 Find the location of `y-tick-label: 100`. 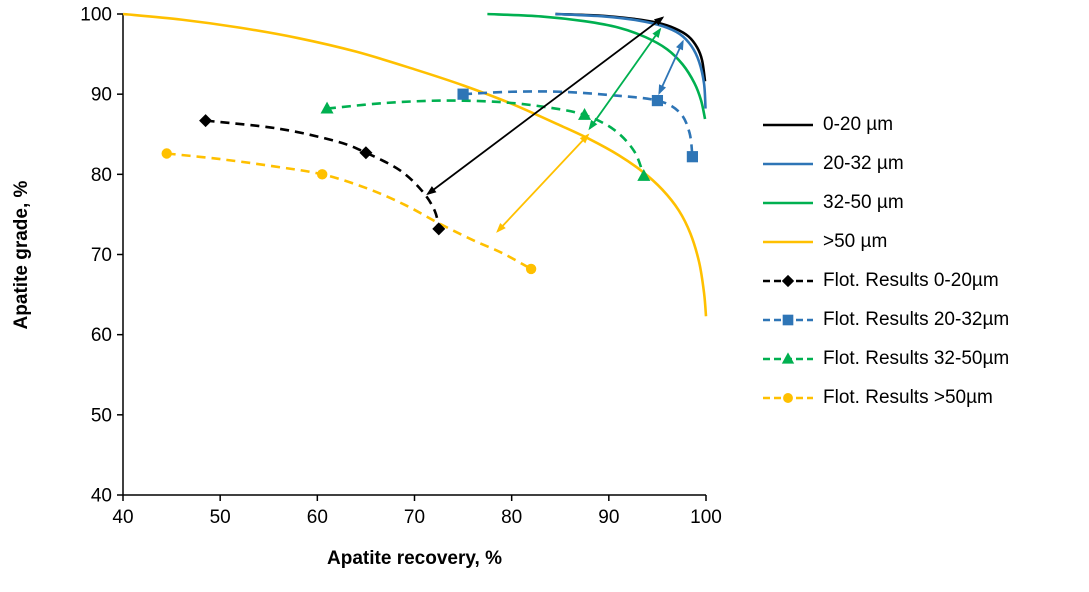

y-tick-label: 100 is located at coordinates (96, 15).